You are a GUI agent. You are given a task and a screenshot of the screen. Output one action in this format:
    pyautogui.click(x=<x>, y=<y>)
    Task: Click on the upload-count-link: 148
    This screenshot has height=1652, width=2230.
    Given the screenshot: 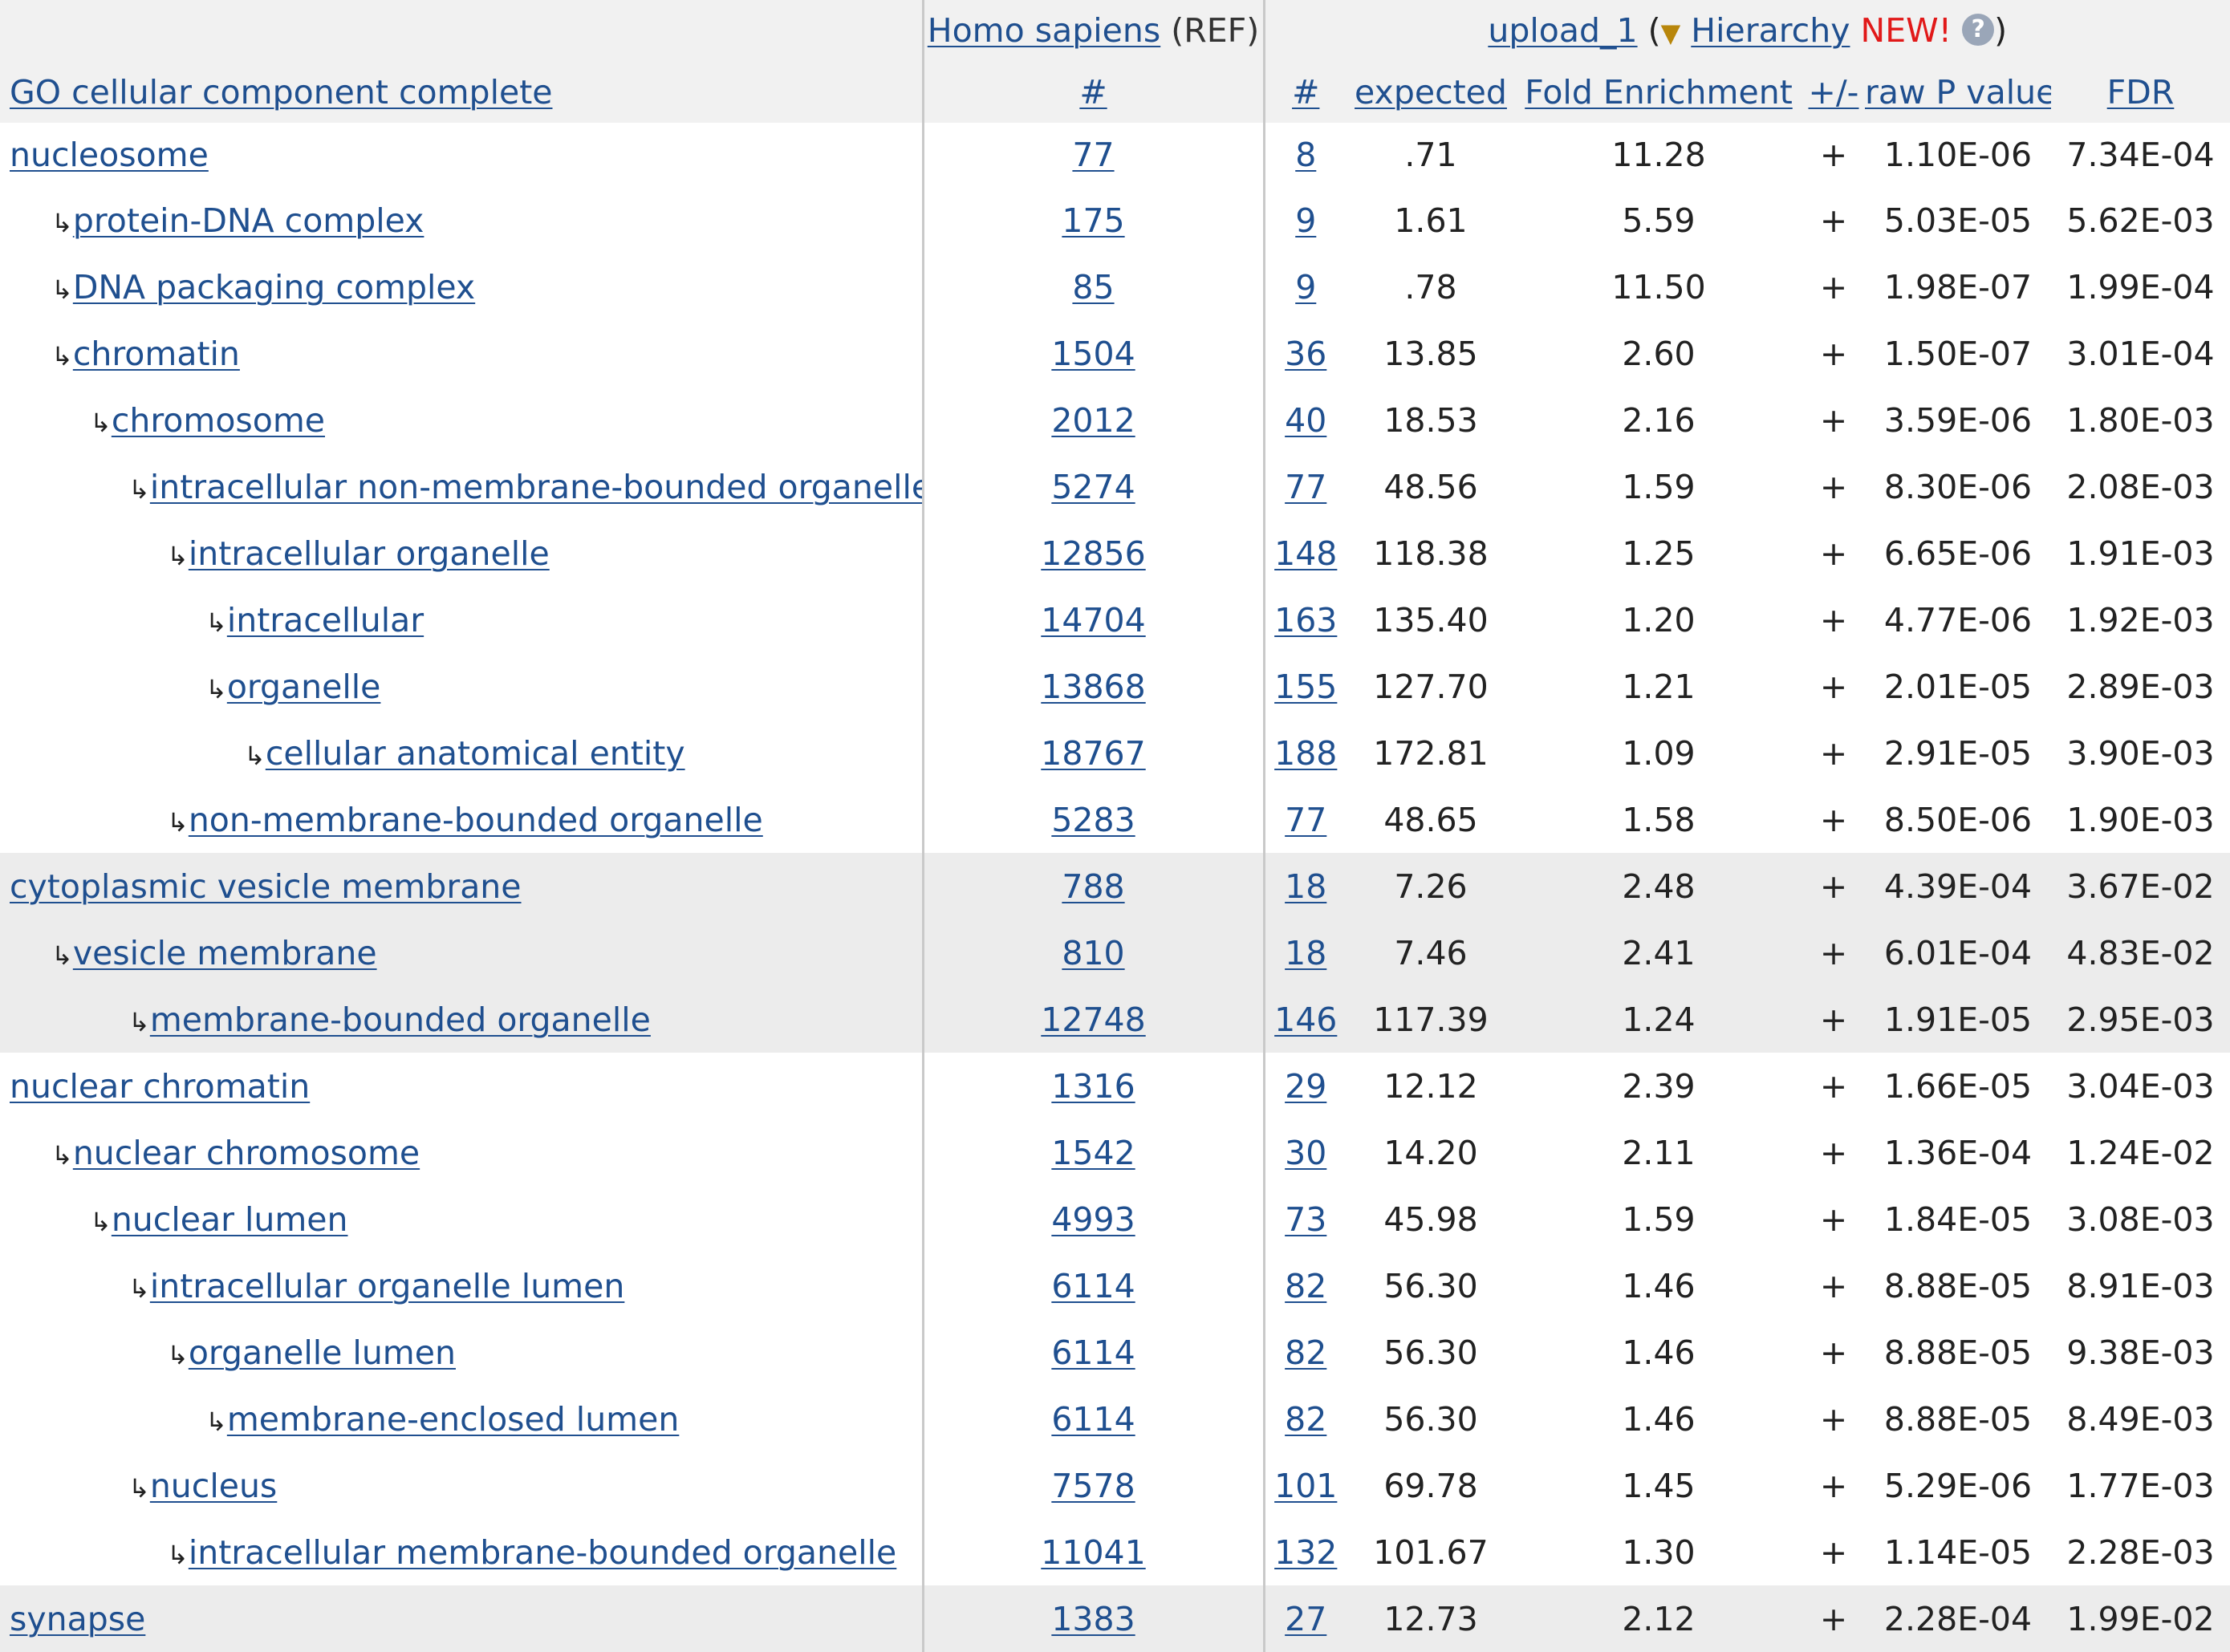 What is the action you would take?
    pyautogui.click(x=1306, y=553)
    